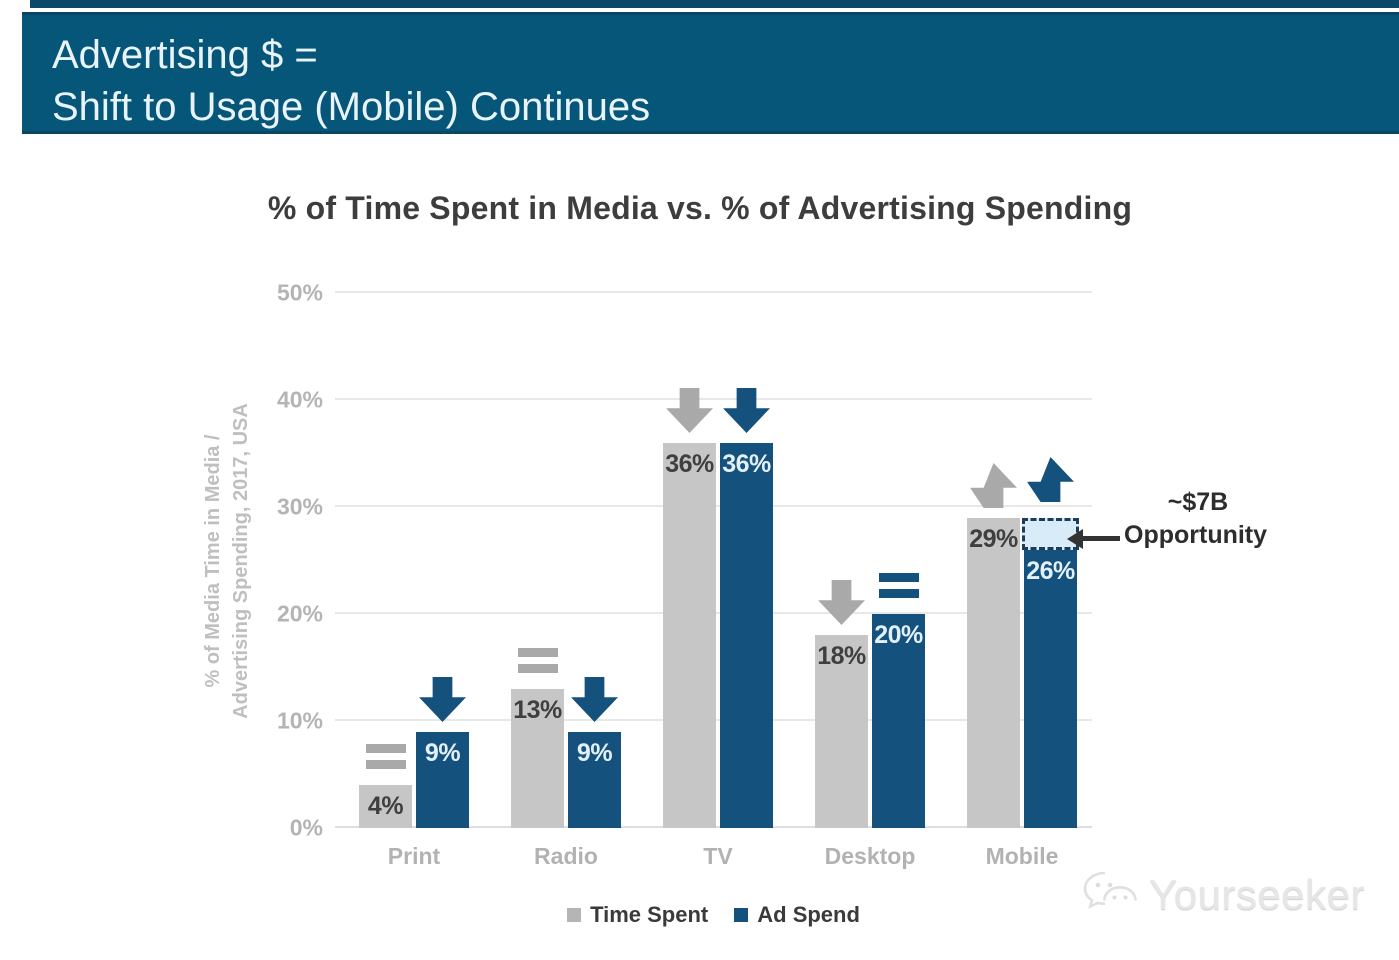  I want to click on bar-value-tv-ad-spend: 36%, so click(746, 464).